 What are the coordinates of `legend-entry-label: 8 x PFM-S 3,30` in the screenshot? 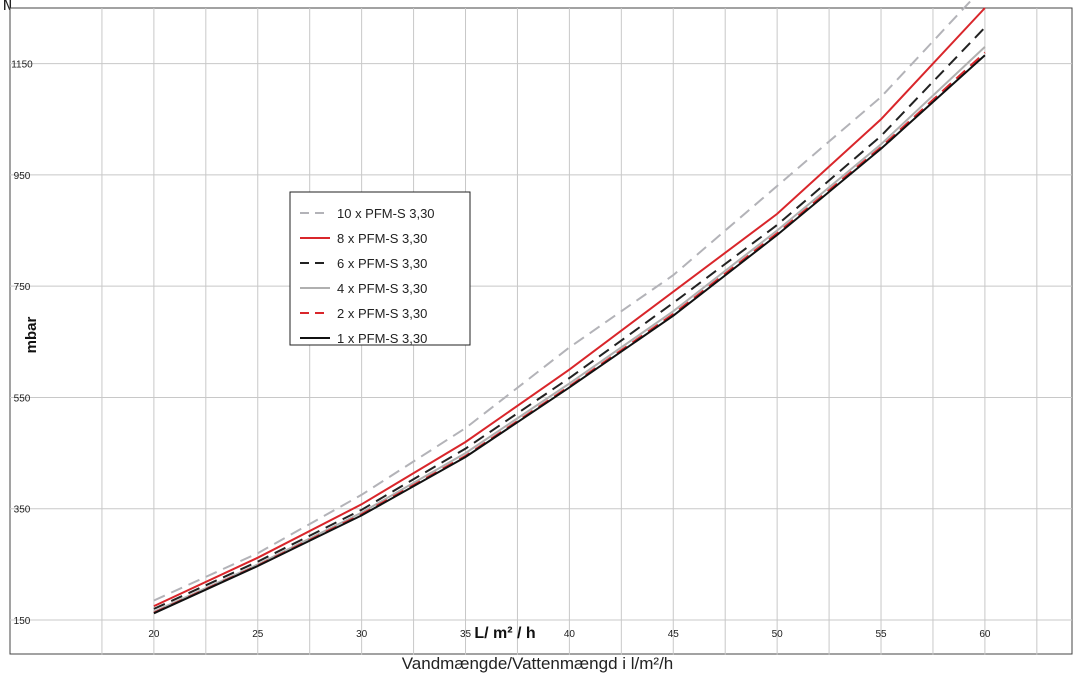 It's located at (382, 238).